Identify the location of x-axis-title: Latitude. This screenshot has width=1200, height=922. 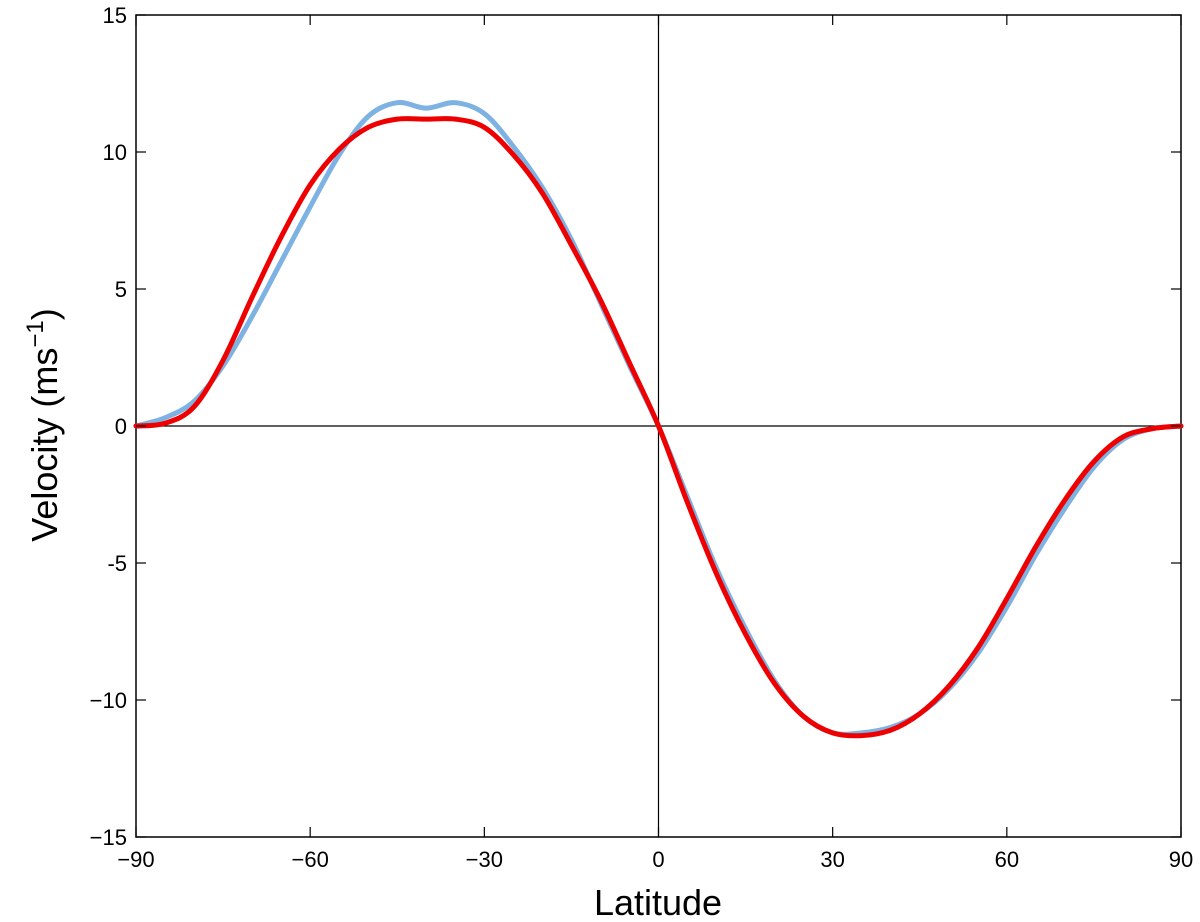
(658, 902).